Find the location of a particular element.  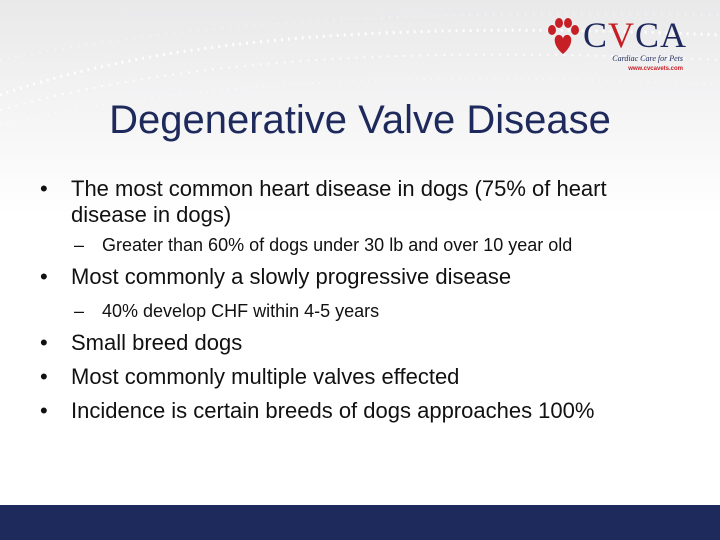

logo-wordmark: CVCA is located at coordinates (635, 35).